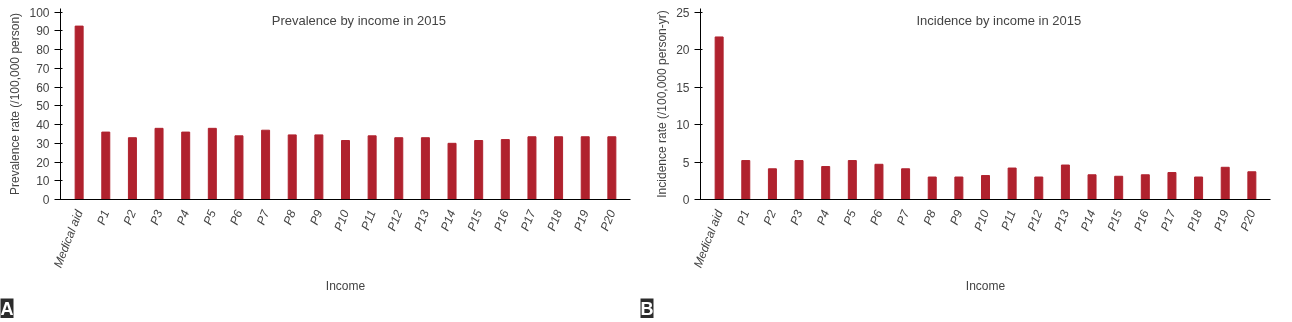  I want to click on y-tick-label: 90, so click(43, 31).